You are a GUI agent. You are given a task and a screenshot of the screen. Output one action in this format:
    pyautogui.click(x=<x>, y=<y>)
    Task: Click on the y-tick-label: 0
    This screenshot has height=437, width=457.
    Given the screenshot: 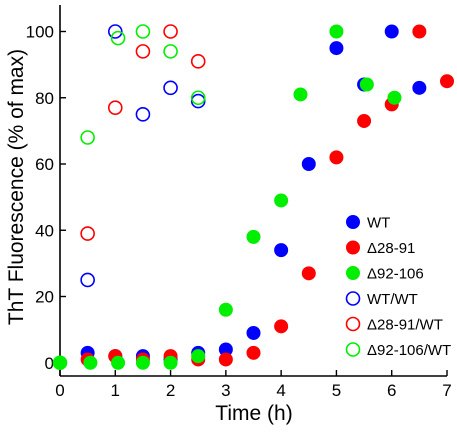 What is the action you would take?
    pyautogui.click(x=49, y=363)
    